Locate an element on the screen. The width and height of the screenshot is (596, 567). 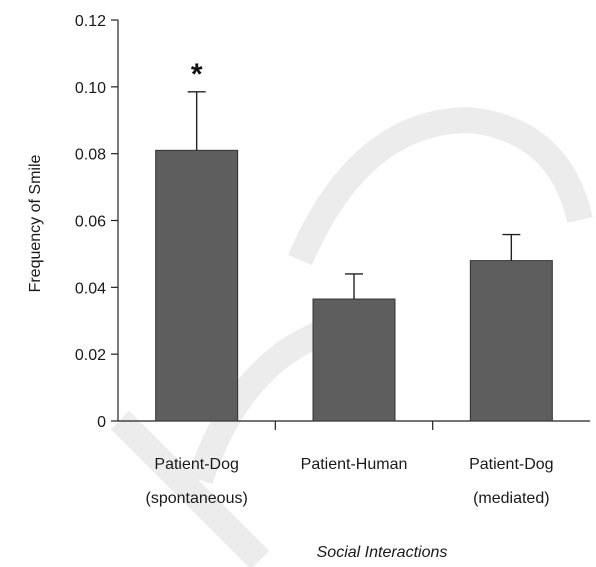
y-tick-label: 0.04 is located at coordinates (90, 288).